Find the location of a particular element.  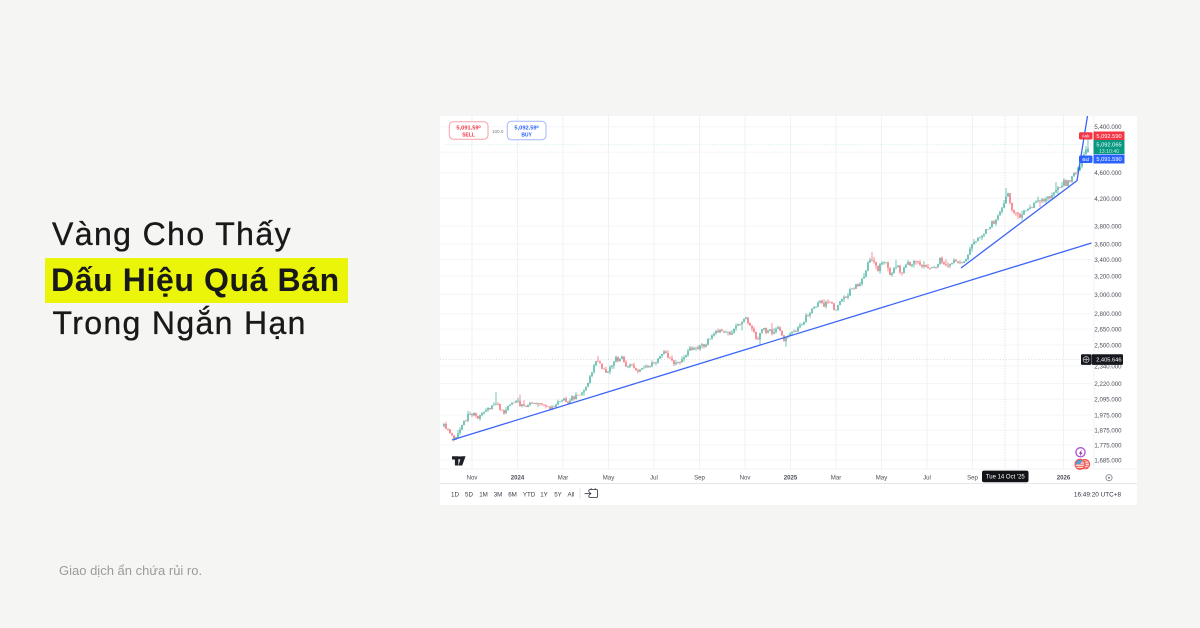

svg-text: 2,650.000 is located at coordinates (1108, 330).